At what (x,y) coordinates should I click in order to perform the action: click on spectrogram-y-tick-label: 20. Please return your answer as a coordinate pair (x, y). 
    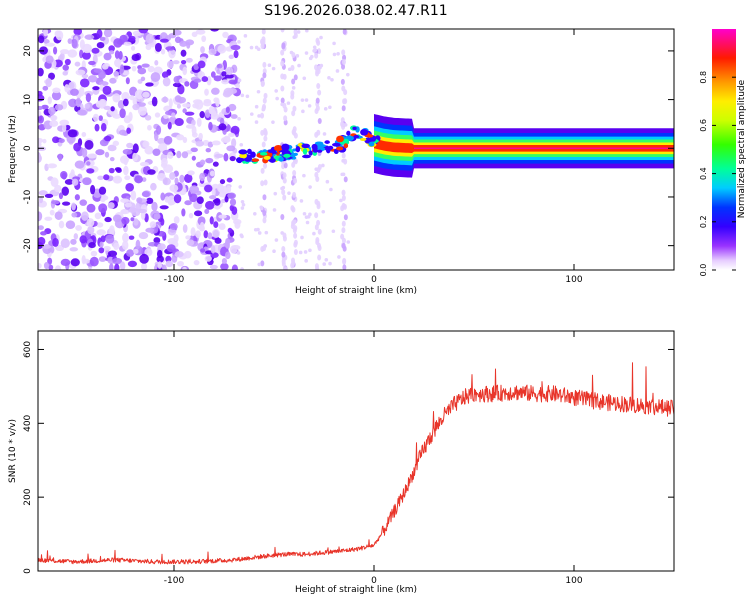
    Looking at the image, I should click on (28, 51).